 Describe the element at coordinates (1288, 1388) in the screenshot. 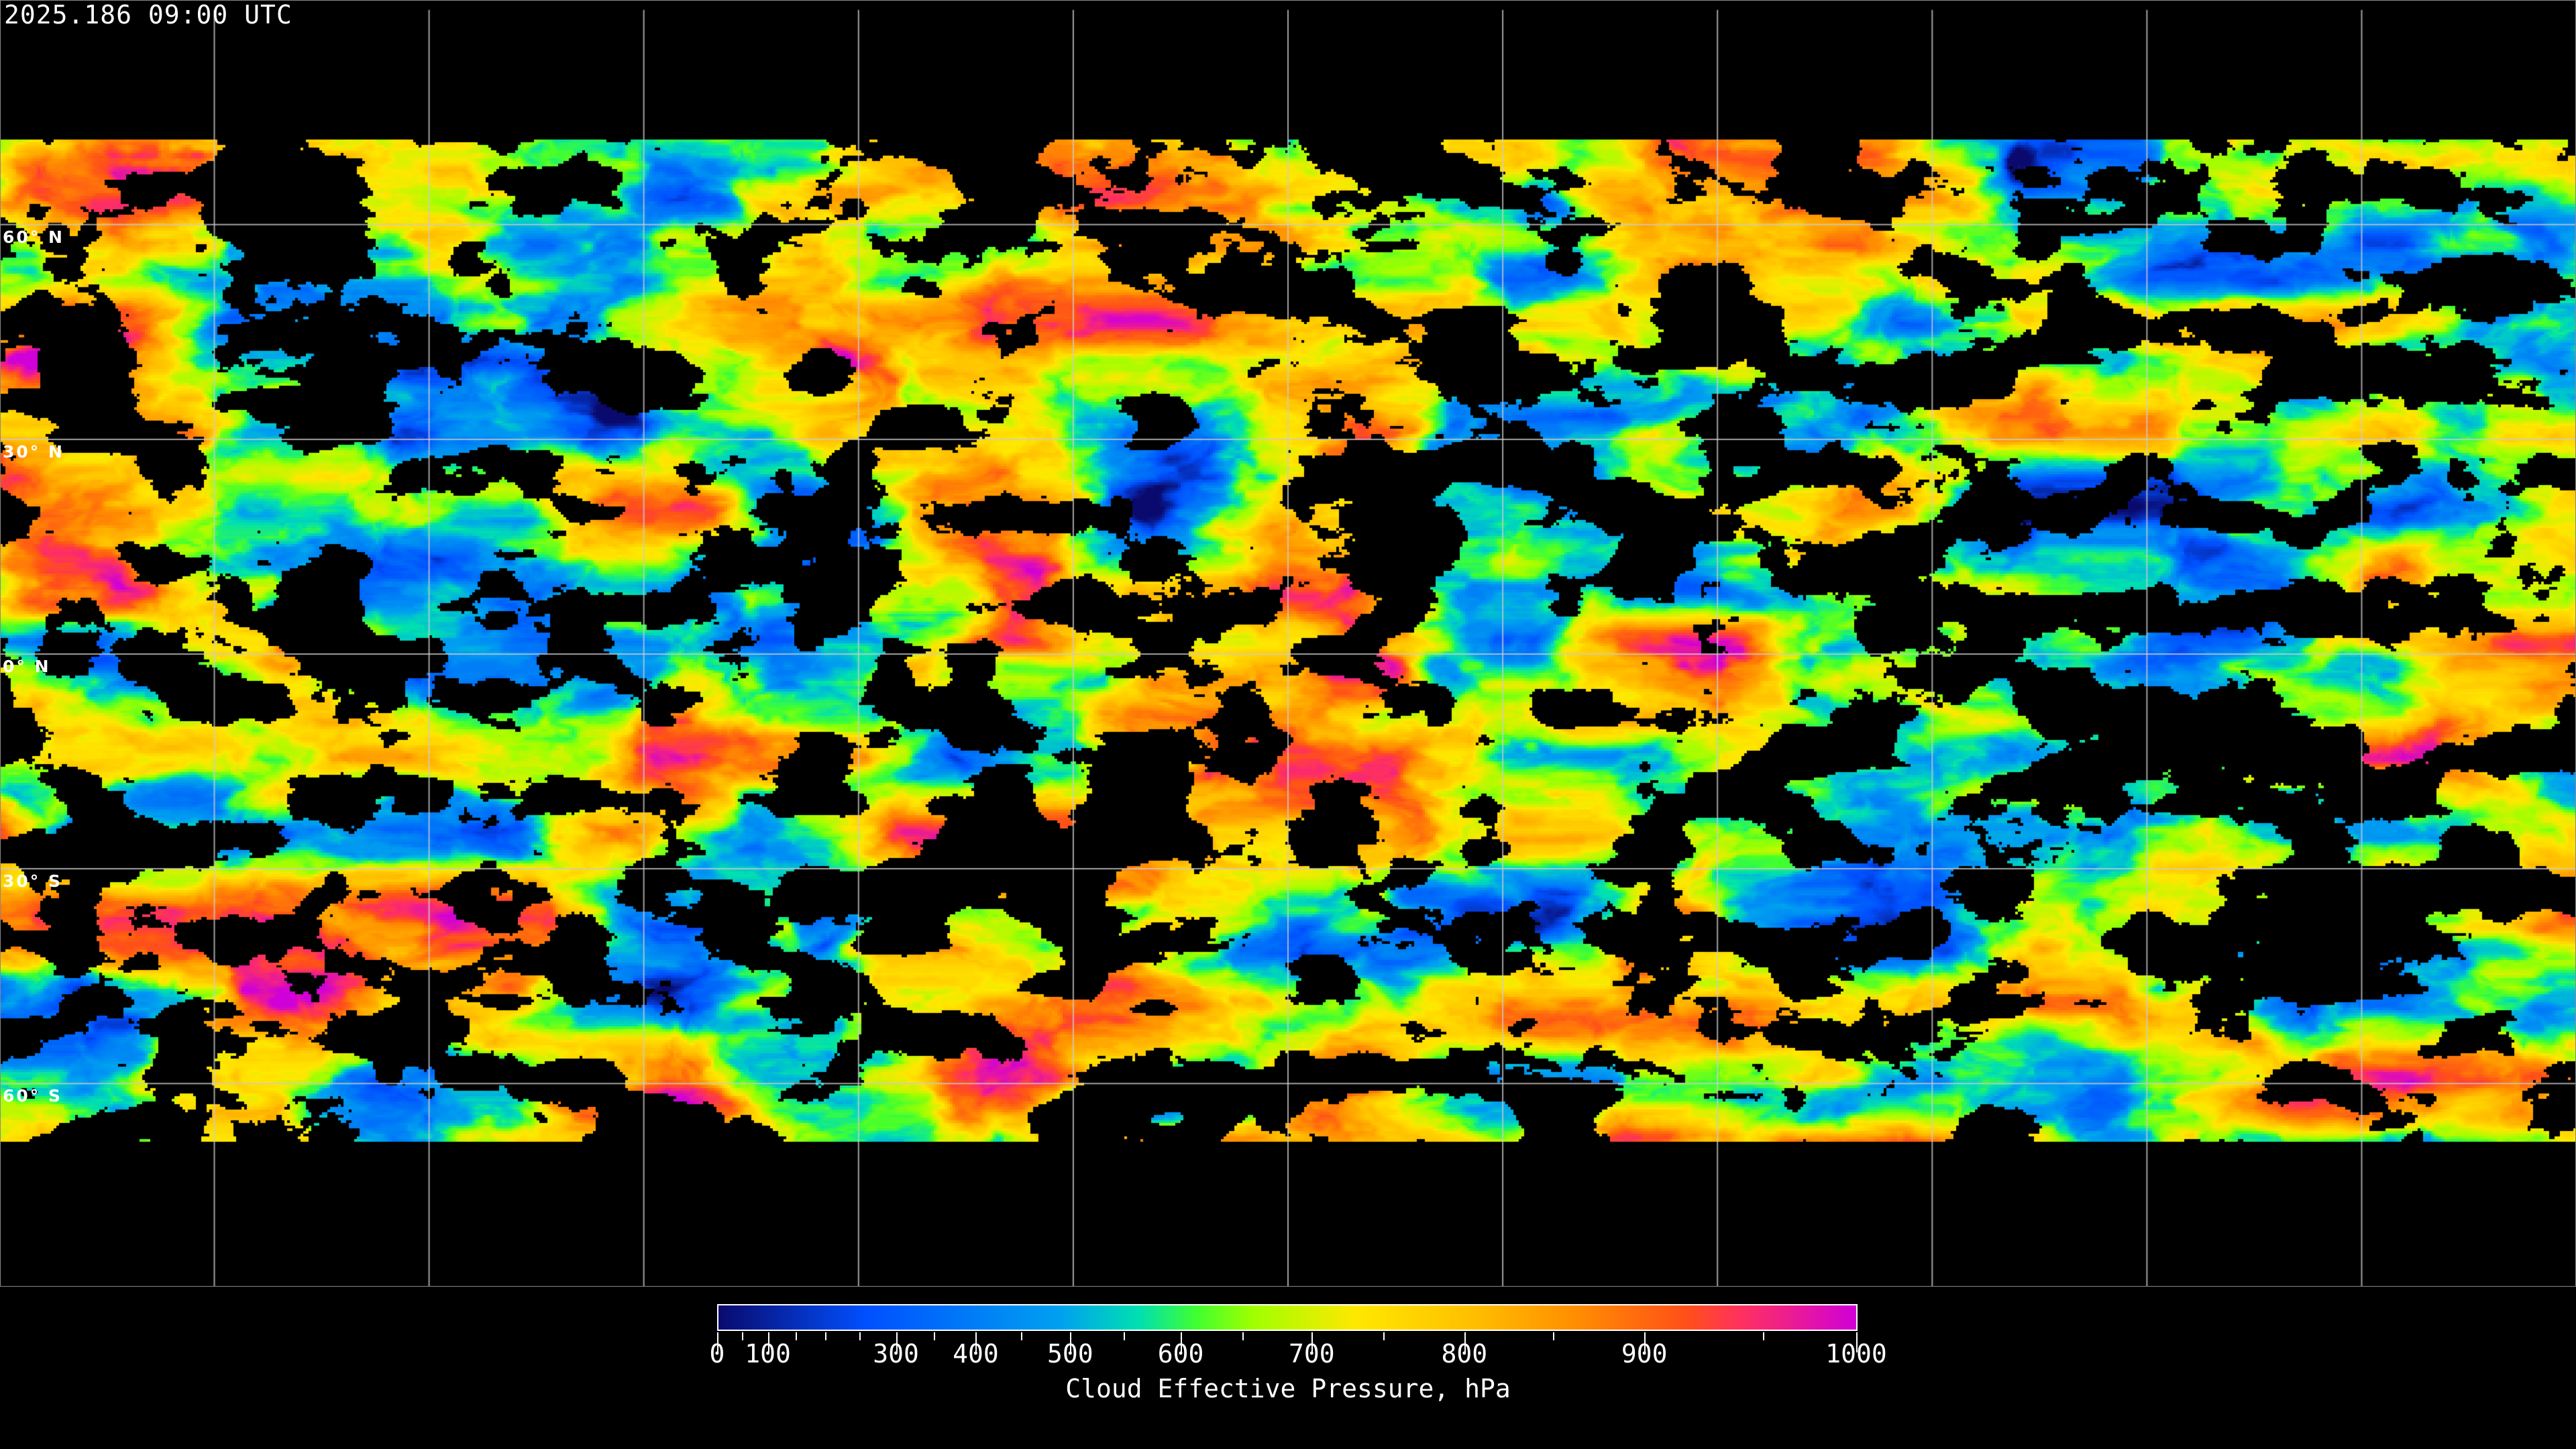

I see `colorbar-label: Cloud Effective Pressure, hPa` at that location.